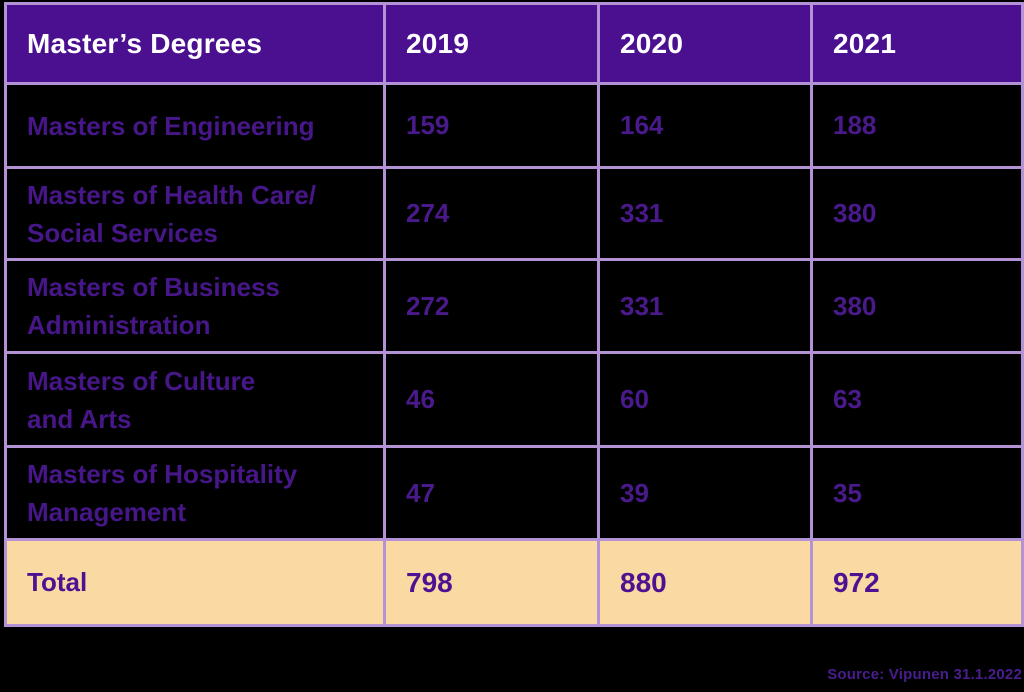 Image resolution: width=1024 pixels, height=692 pixels. Describe the element at coordinates (917, 43) in the screenshot. I see `year-header-2021: 2021` at that location.